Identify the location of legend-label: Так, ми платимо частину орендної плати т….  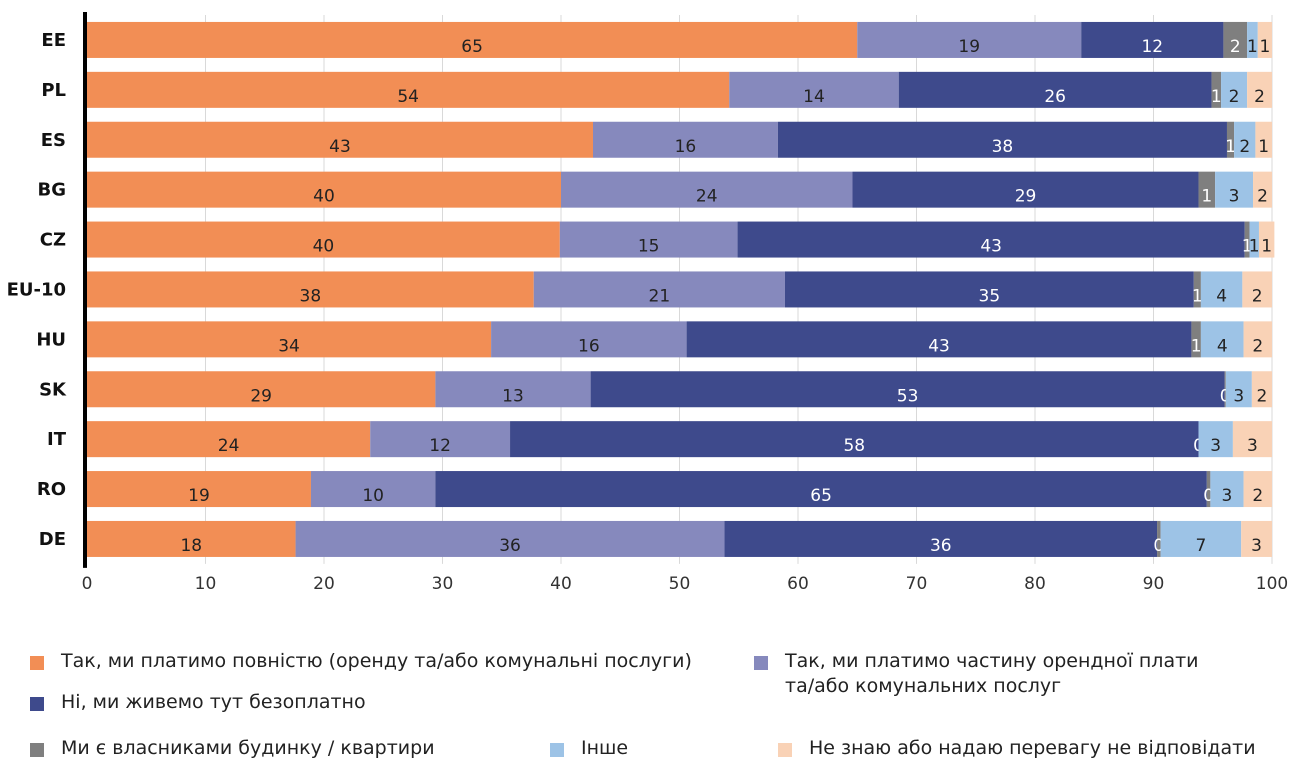
(992, 673).